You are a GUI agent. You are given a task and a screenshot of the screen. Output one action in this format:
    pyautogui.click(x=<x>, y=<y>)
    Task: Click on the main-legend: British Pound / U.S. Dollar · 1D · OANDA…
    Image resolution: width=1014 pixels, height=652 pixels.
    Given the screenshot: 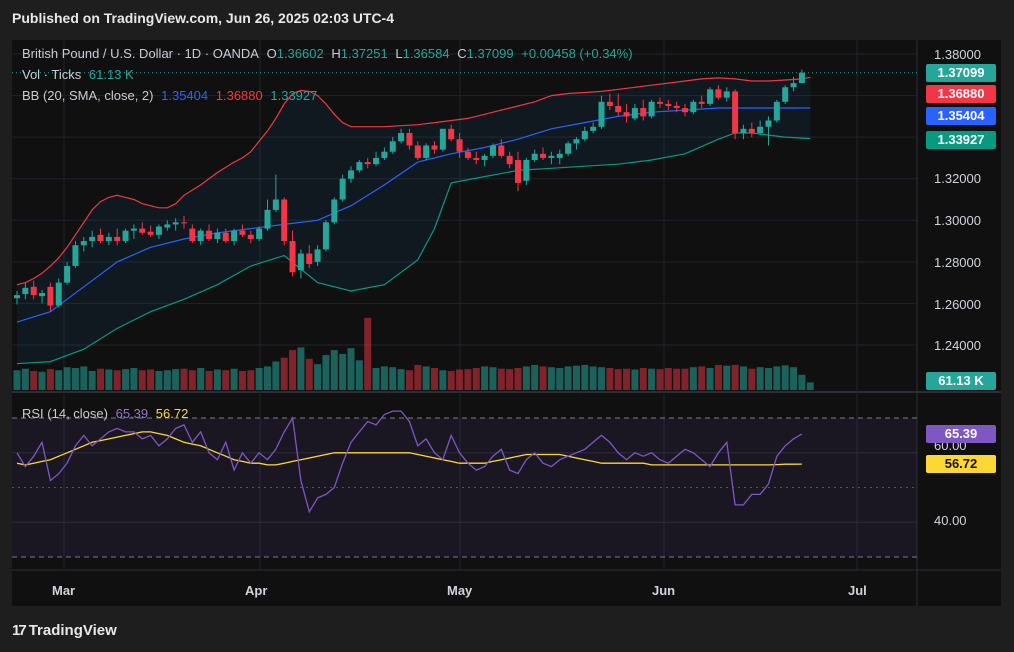 What is the action you would take?
    pyautogui.click(x=329, y=53)
    